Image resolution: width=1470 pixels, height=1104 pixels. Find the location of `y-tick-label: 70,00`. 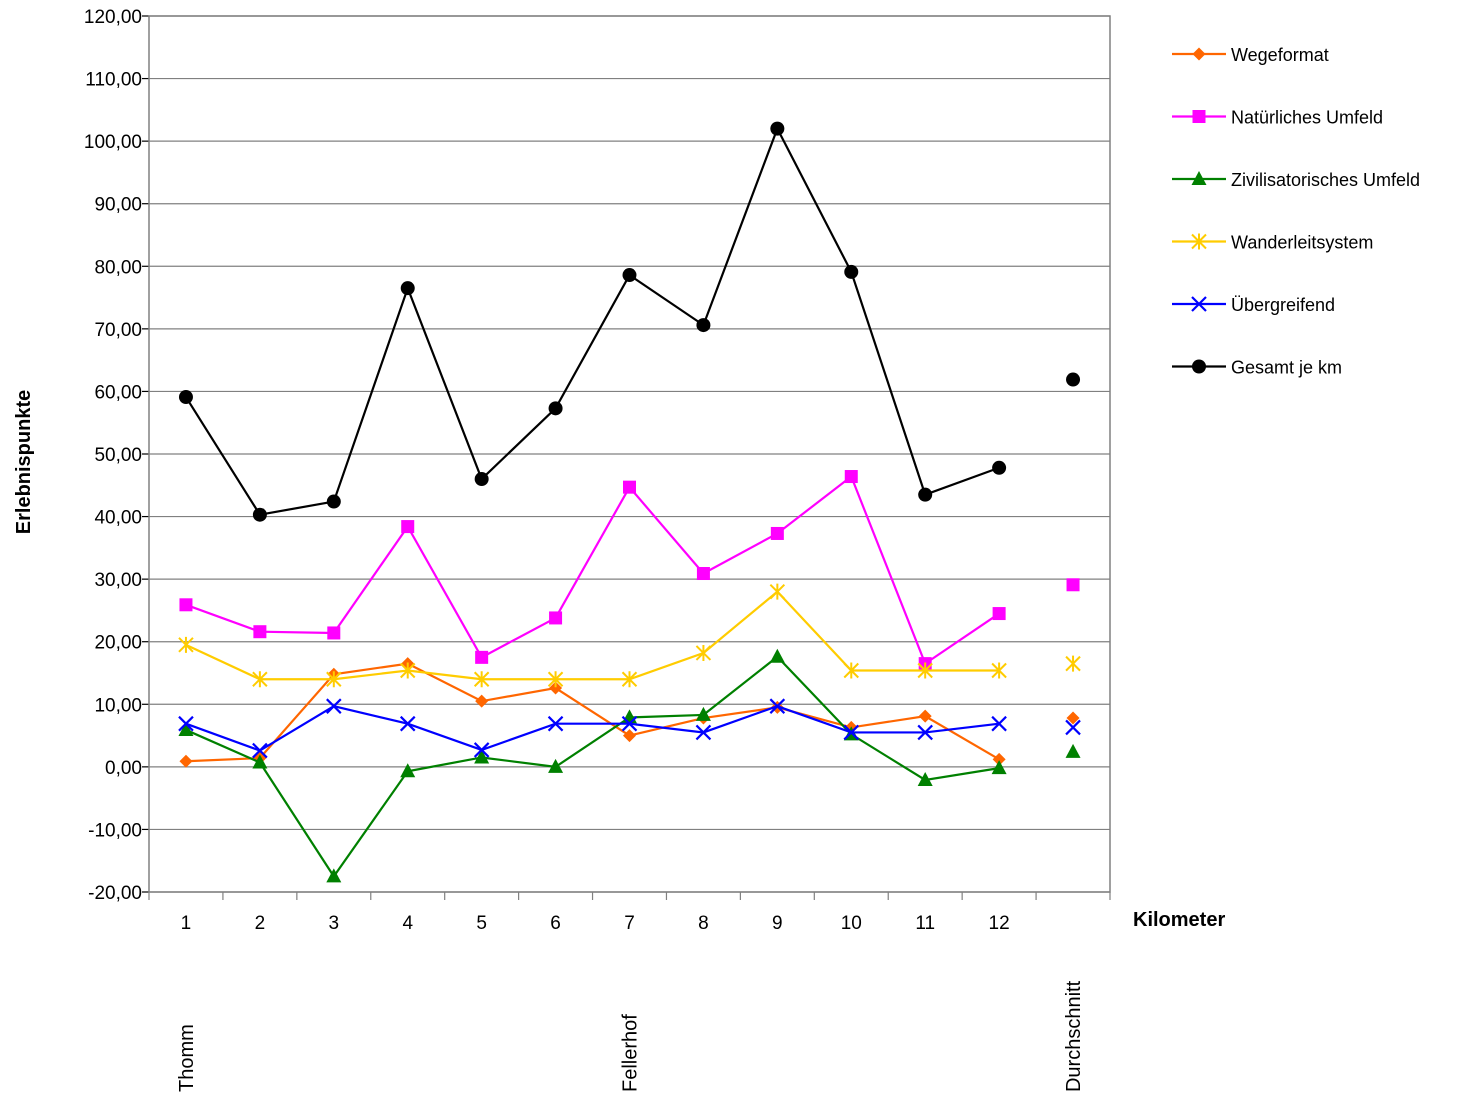

y-tick-label: 70,00 is located at coordinates (118, 330).